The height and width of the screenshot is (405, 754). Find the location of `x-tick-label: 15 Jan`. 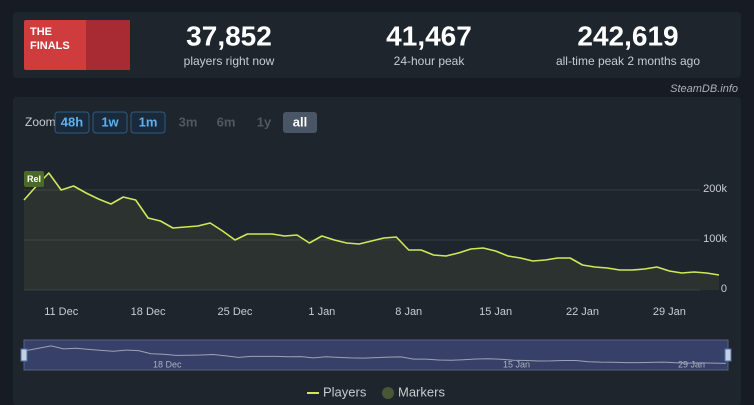

x-tick-label: 15 Jan is located at coordinates (495, 312).